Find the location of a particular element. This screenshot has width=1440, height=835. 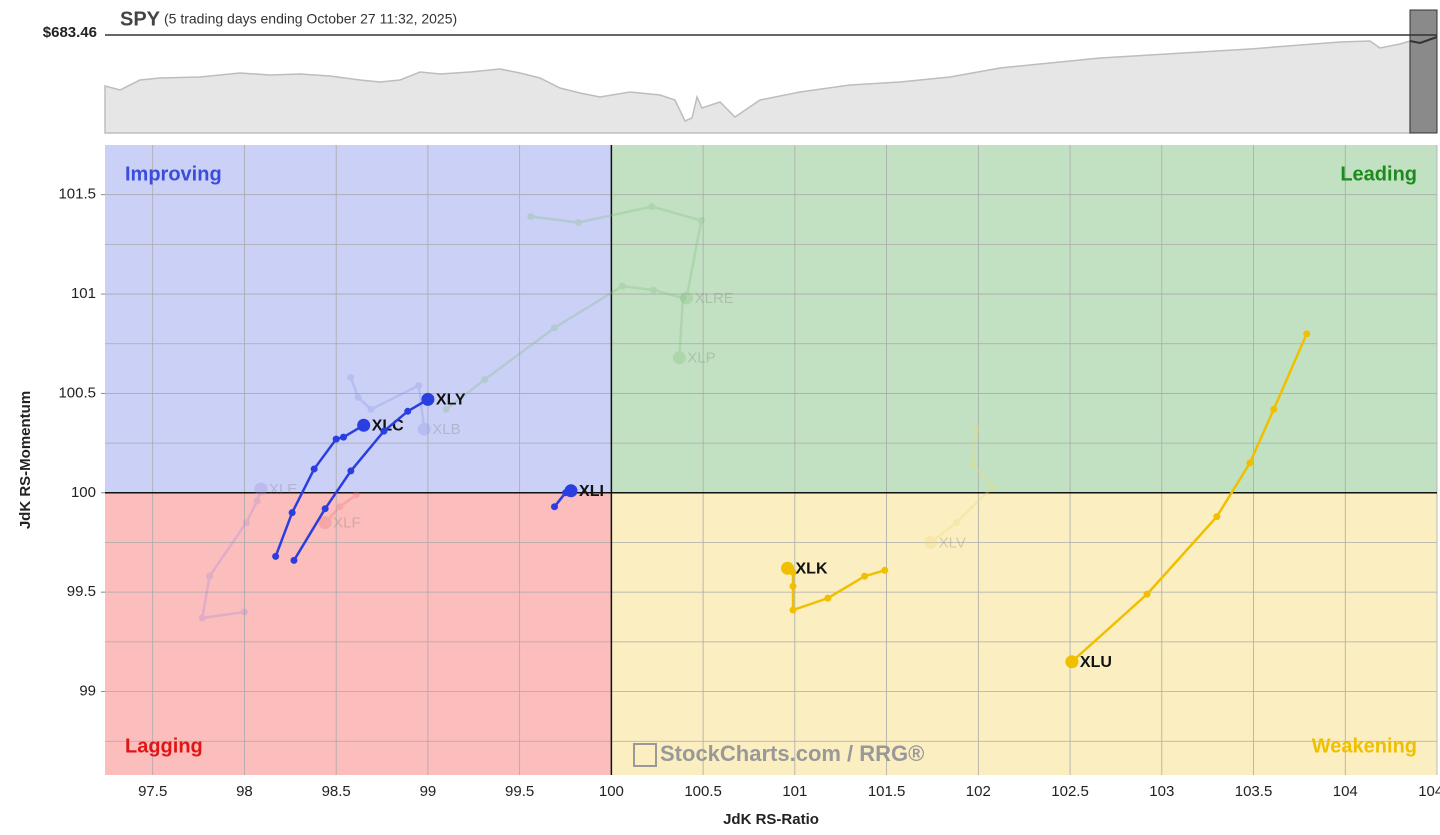

symbol: SPY is located at coordinates (140, 19).